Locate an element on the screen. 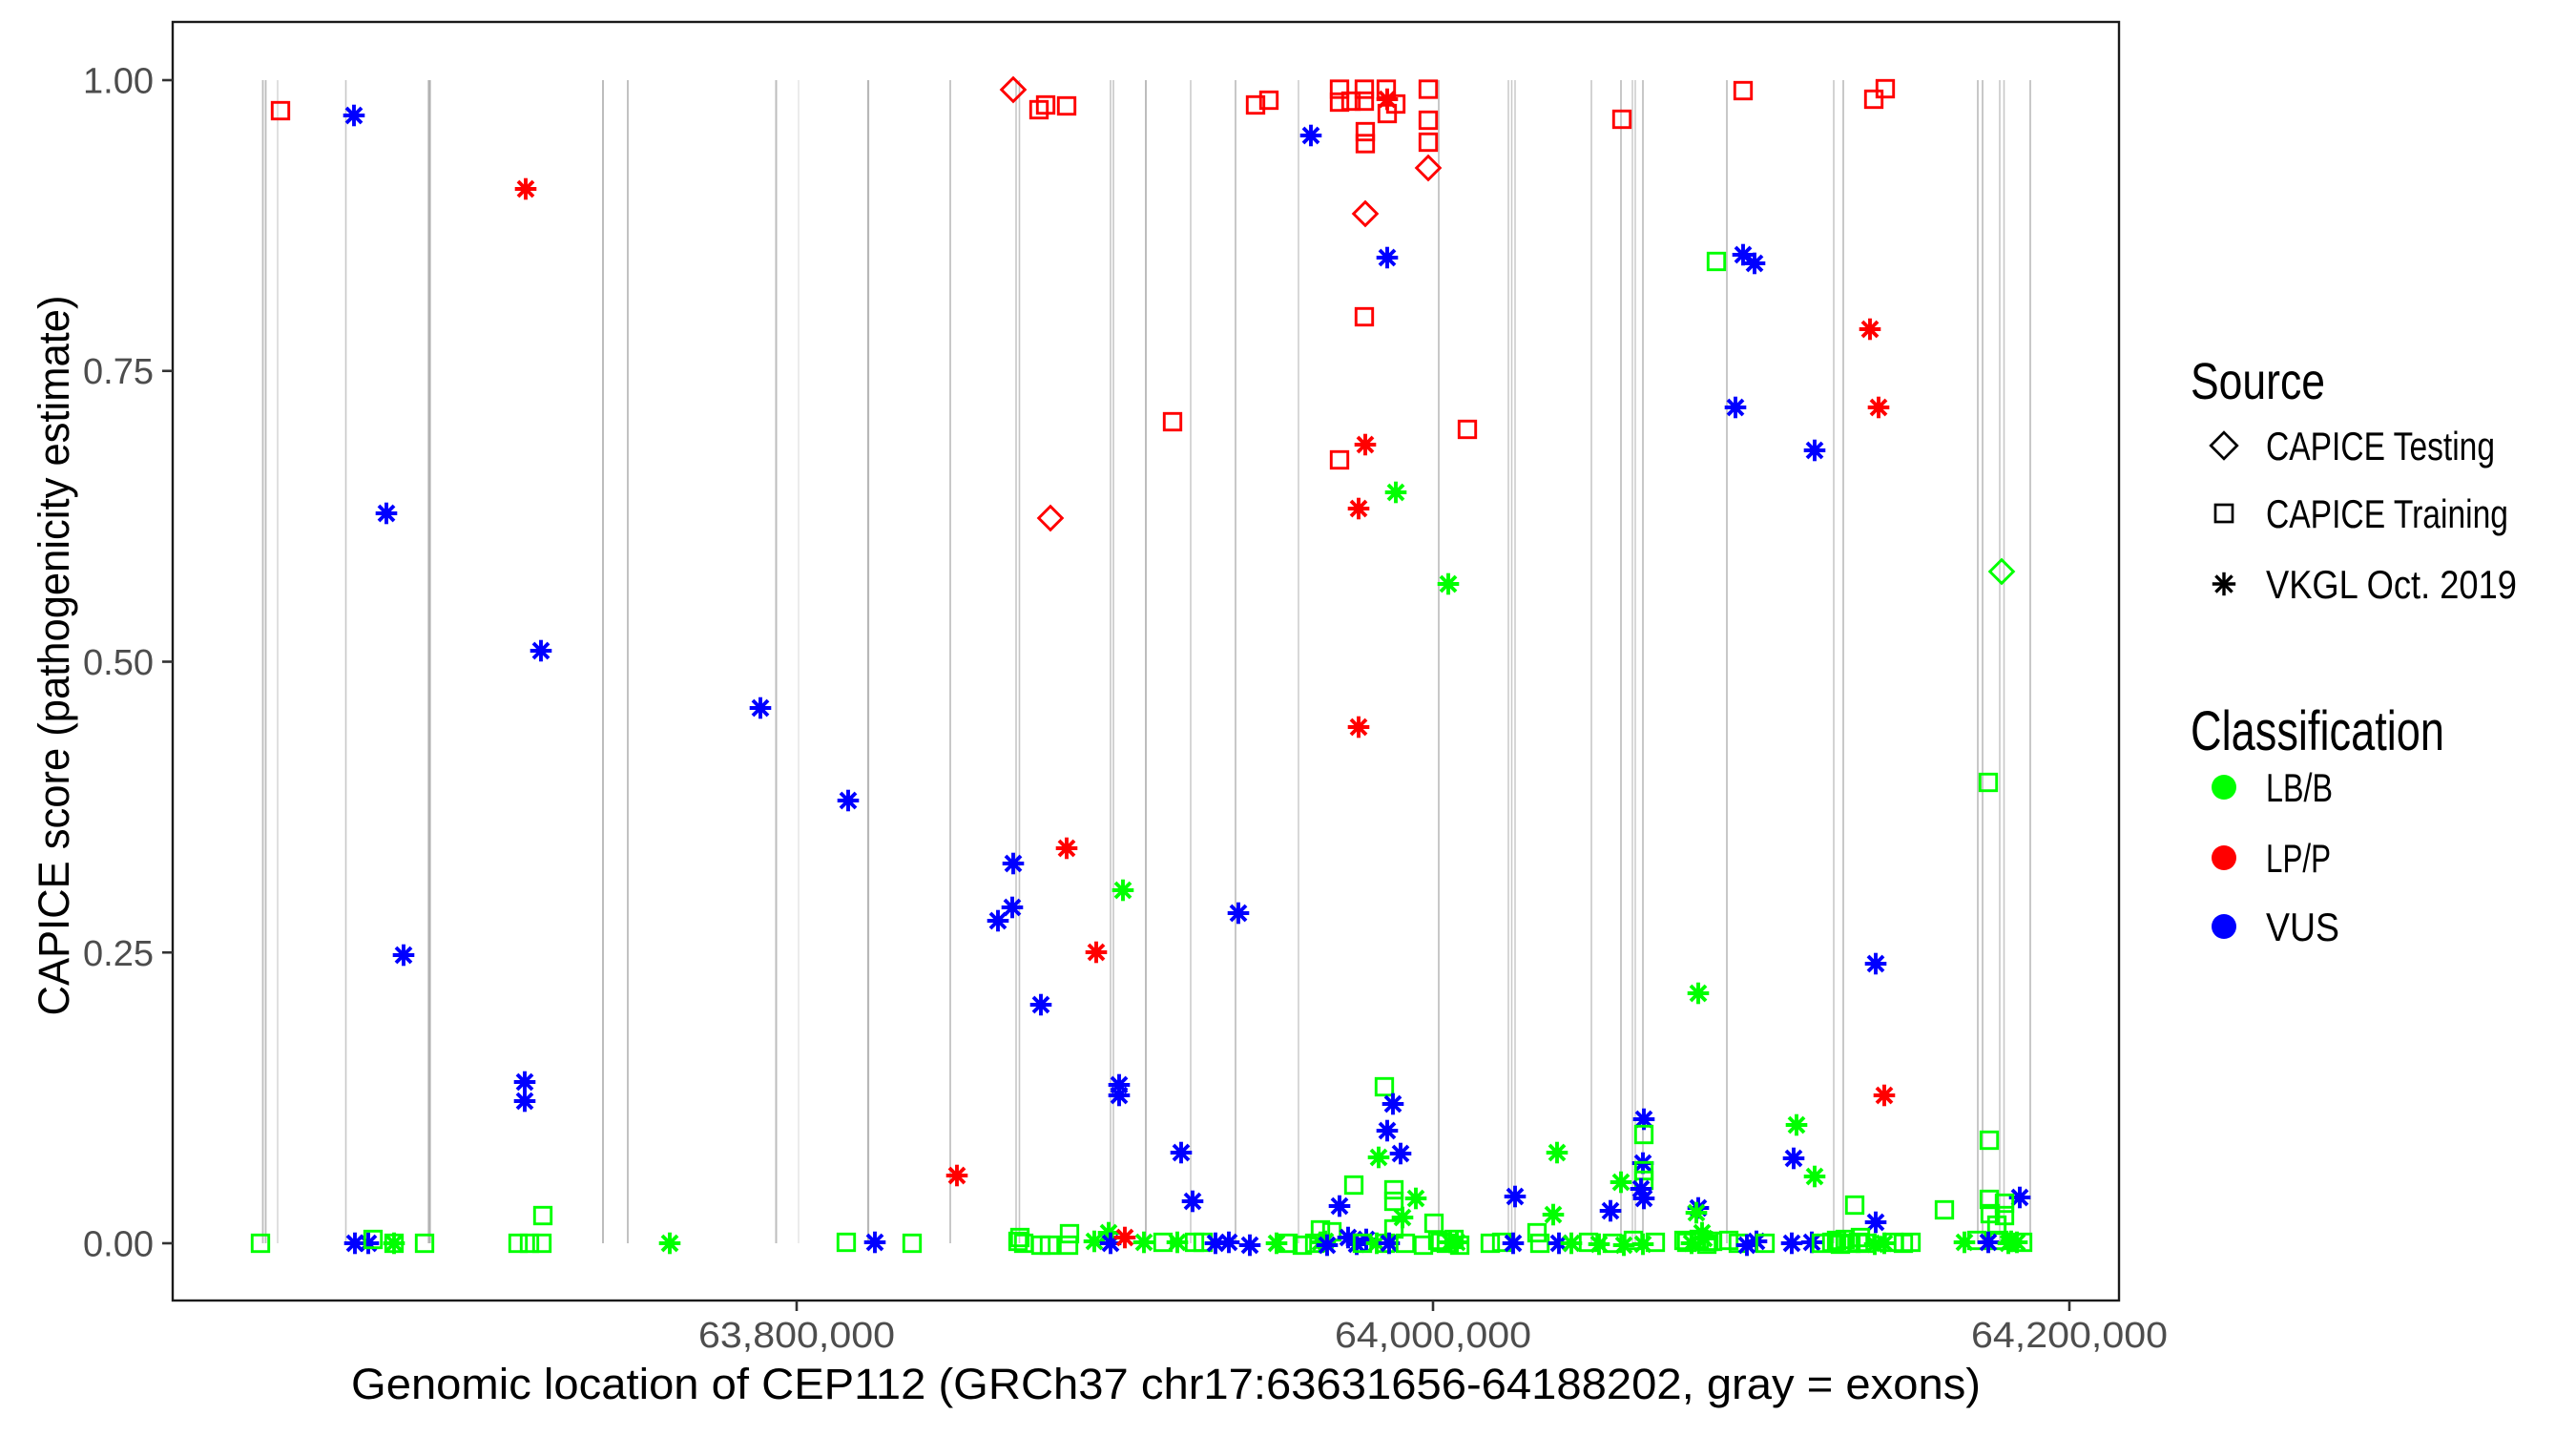 The image size is (2576, 1436). svg-text: 0.75 is located at coordinates (118, 372).